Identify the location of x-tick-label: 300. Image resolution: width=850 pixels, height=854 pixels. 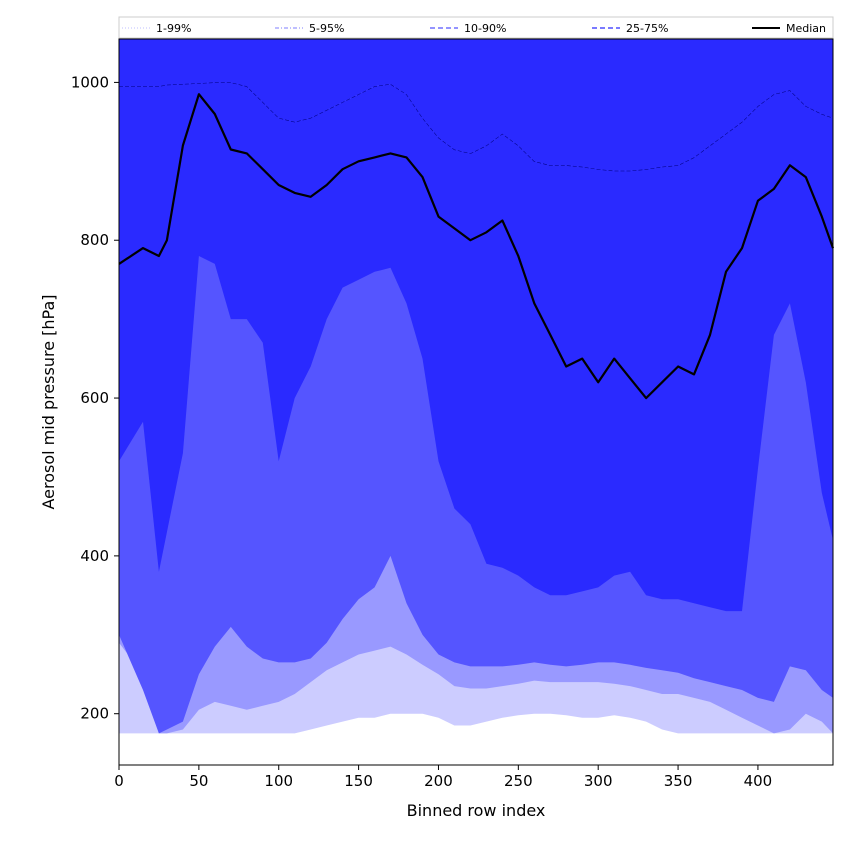
(598, 781).